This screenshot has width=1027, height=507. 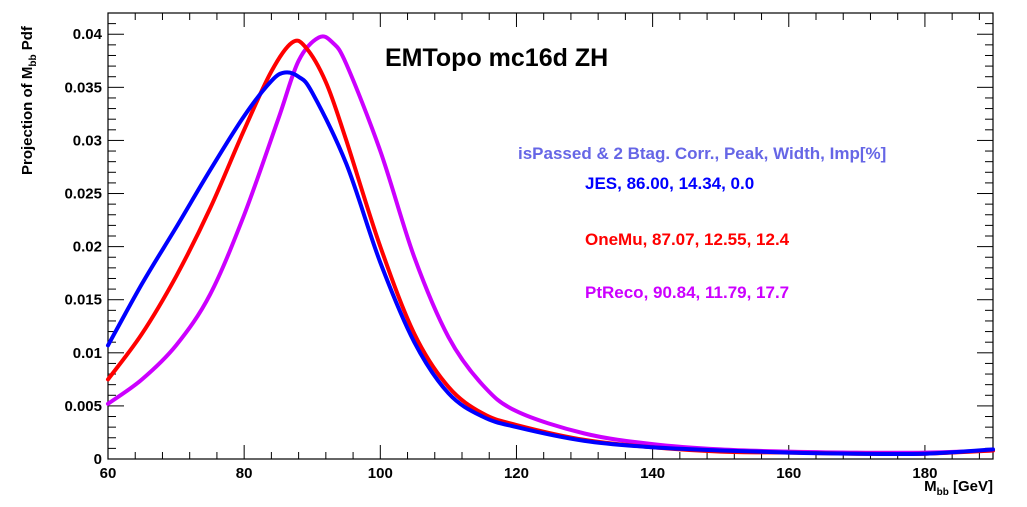 What do you see at coordinates (516, 473) in the screenshot?
I see `x-tick-label: 120` at bounding box center [516, 473].